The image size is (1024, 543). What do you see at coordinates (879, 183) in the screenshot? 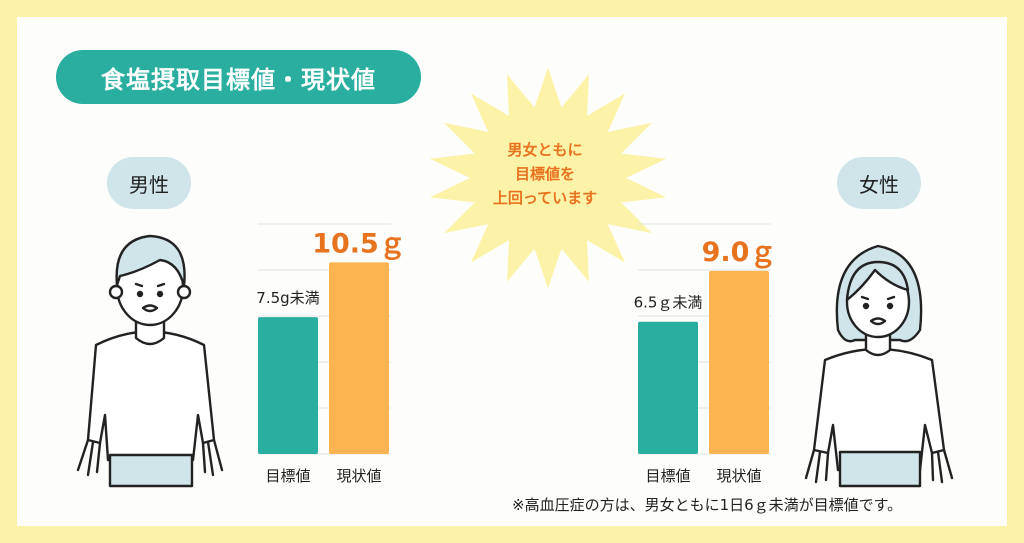
I see `female-label: 女性` at bounding box center [879, 183].